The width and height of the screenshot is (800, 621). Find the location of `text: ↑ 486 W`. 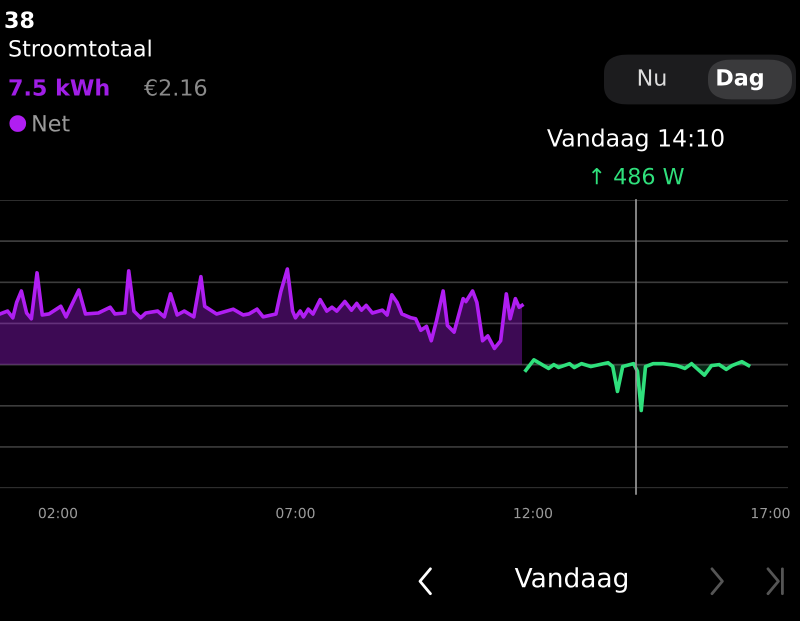

text: ↑ 486 W is located at coordinates (638, 176).